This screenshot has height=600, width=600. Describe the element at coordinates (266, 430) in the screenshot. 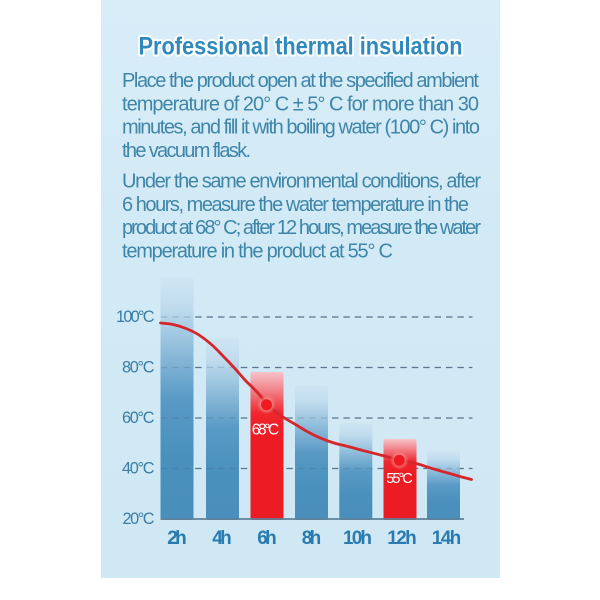

I see `svg-text: 68°C` at that location.